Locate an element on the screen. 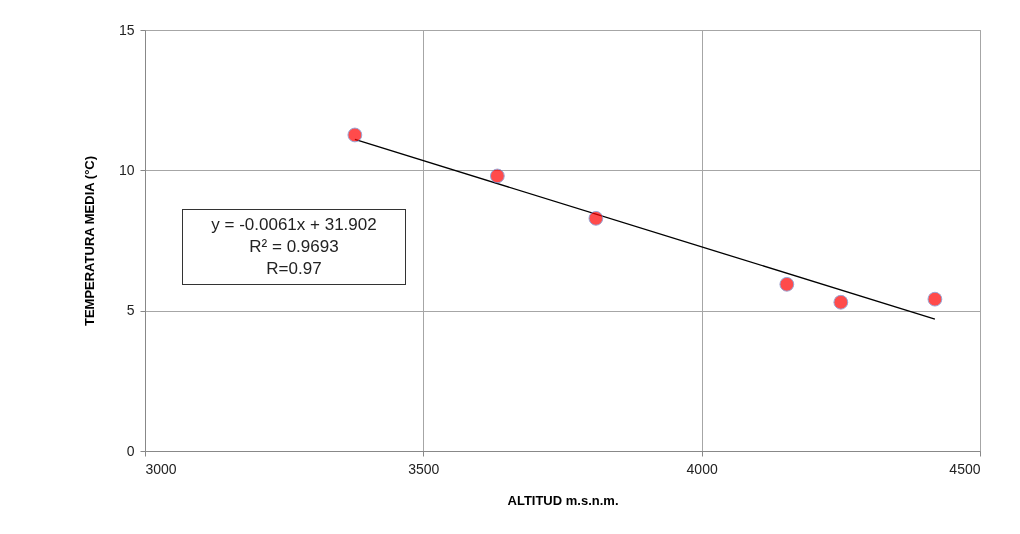 Image resolution: width=1020 pixels, height=534 pixels. annotation: R² = 0.9693 is located at coordinates (294, 247).